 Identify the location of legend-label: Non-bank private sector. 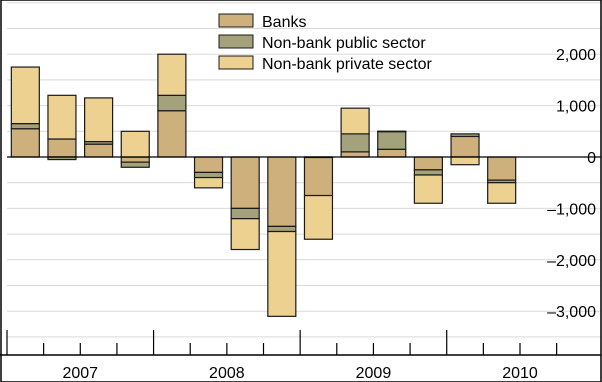
(347, 64).